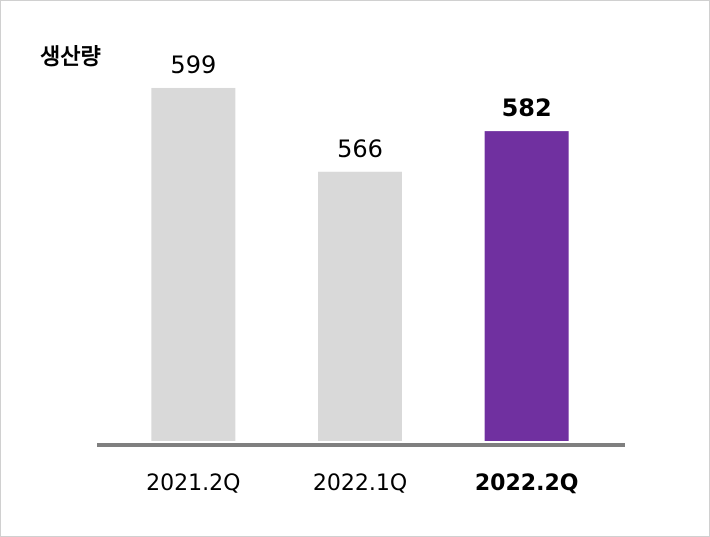  Describe the element at coordinates (360, 149) in the screenshot. I see `value-label: 566` at that location.